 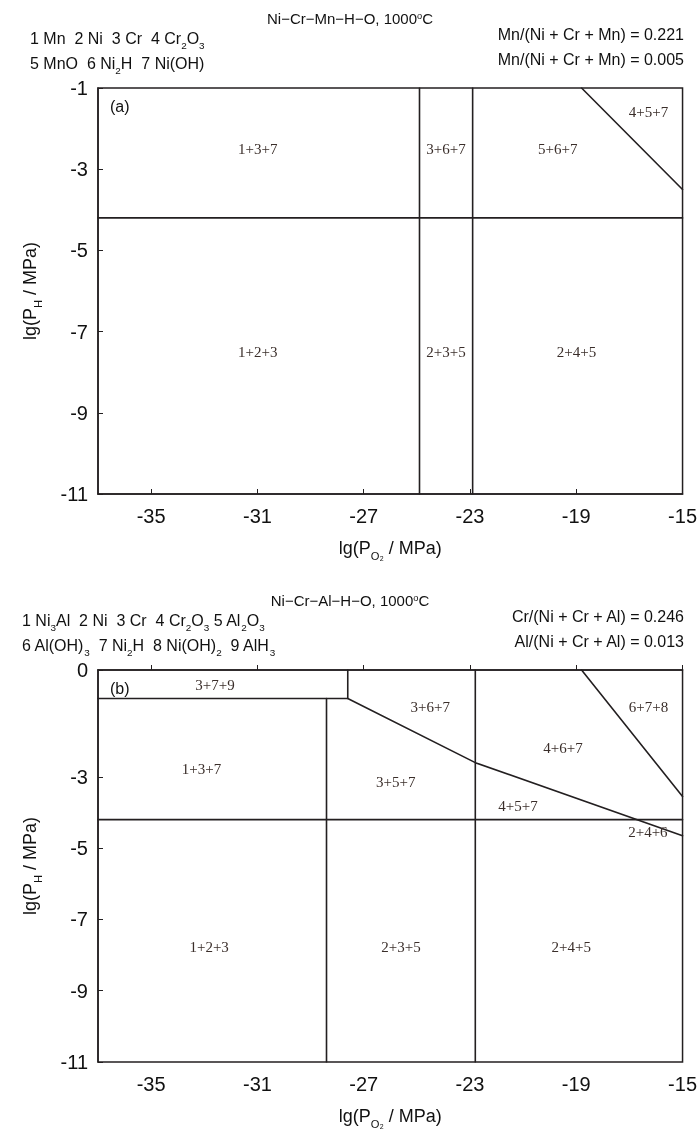 I want to click on annotation: 3+7+9, so click(x=215, y=684).